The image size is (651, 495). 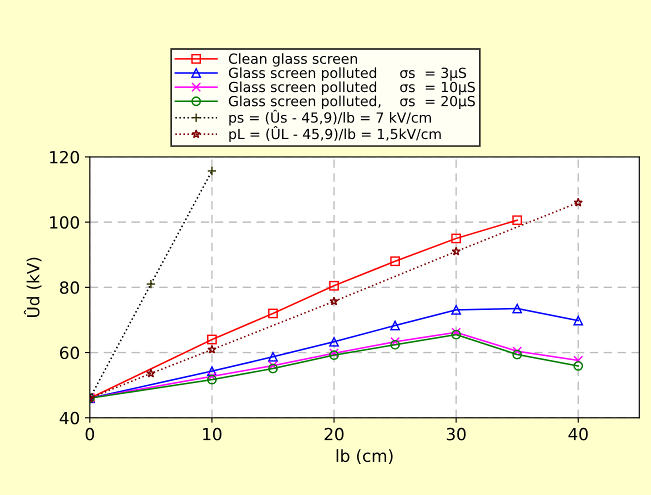 What do you see at coordinates (330, 118) in the screenshot?
I see `legend-label: ps = (Ûs - 45,9)/lb = 7 kV/cm` at bounding box center [330, 118].